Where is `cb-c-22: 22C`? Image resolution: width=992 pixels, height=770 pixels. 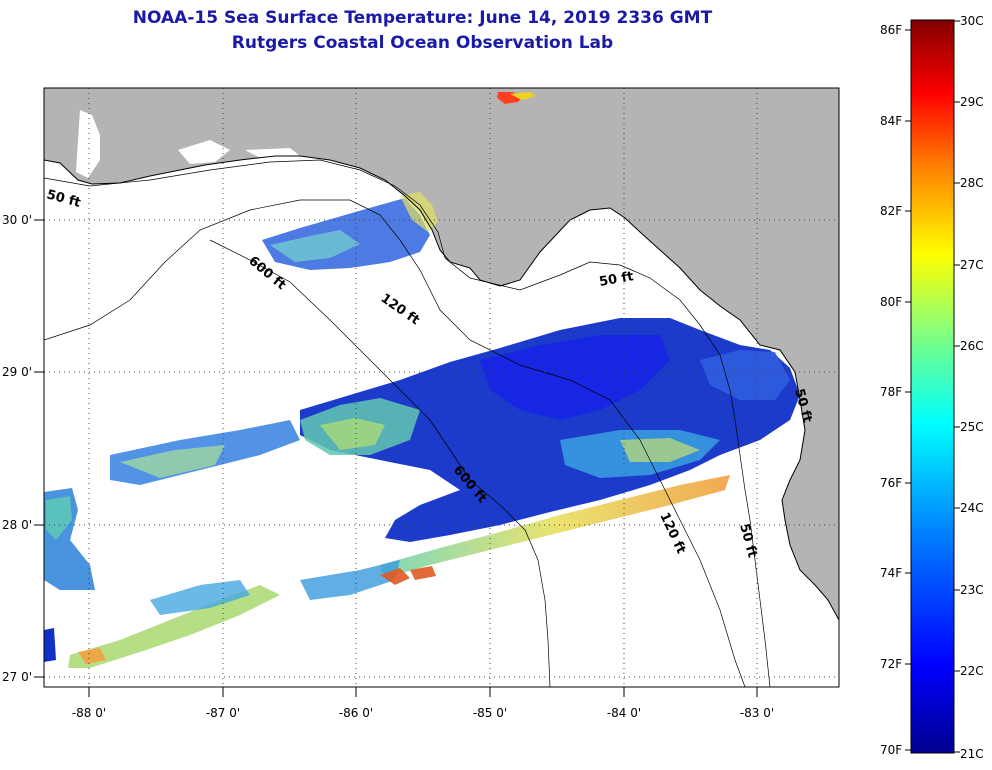
cb-c-22: 22C is located at coordinates (972, 671).